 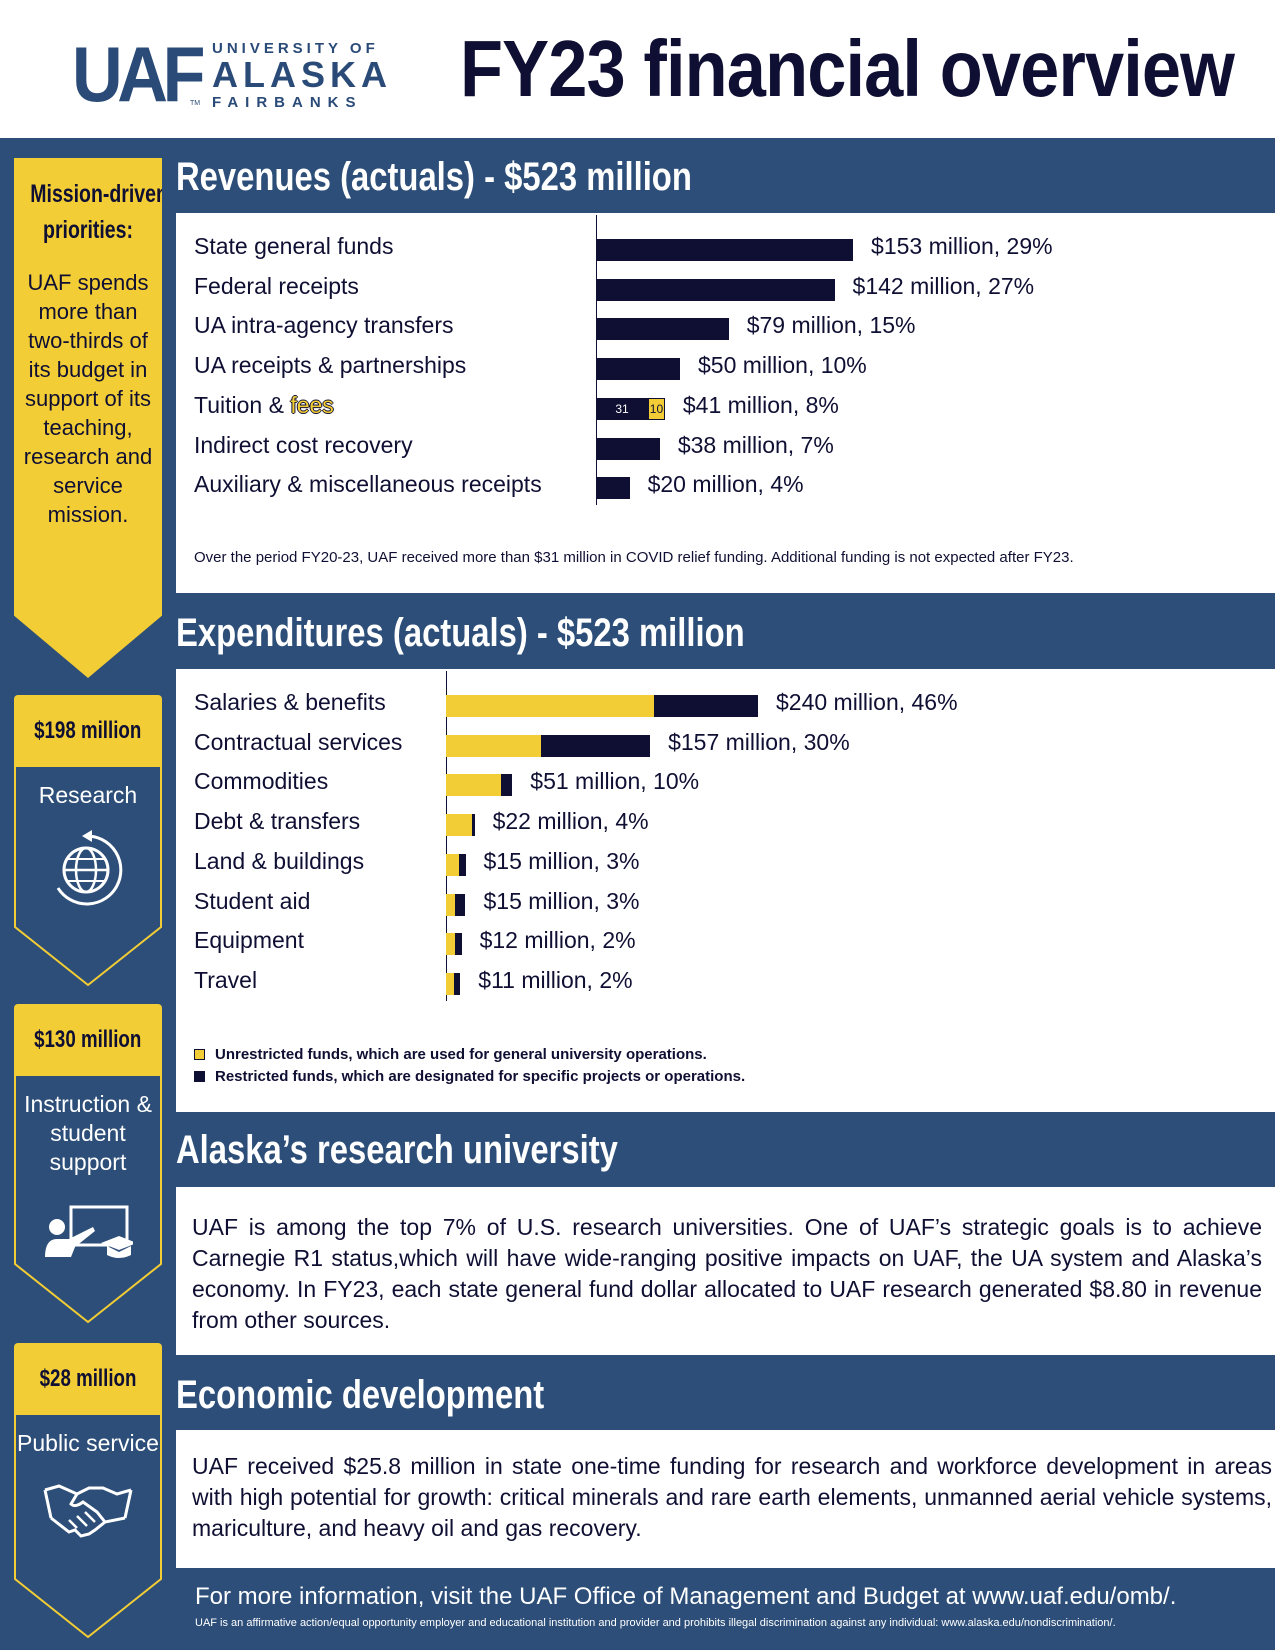 I want to click on expenditure-value-label: $11 million, 2%, so click(x=555, y=979).